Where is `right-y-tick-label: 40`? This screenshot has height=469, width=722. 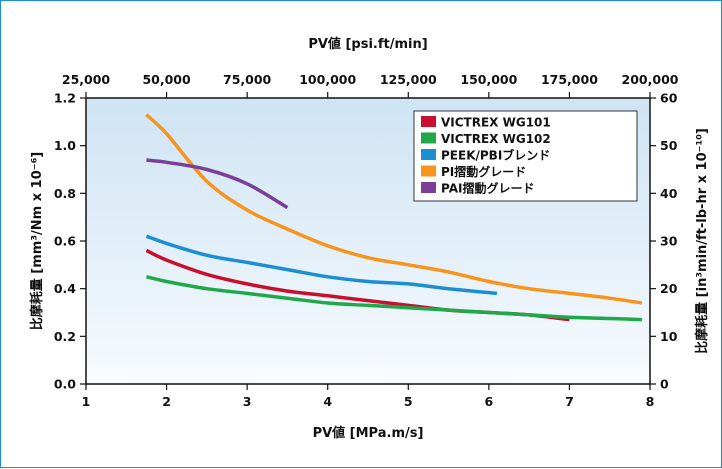 right-y-tick-label: 40 is located at coordinates (669, 193).